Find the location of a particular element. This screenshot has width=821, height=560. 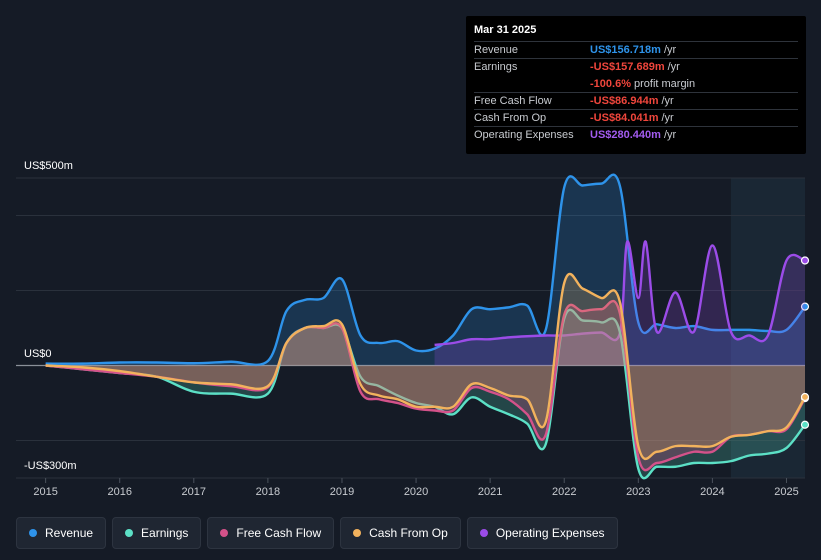

tooltip-row: Operating Expenses US$280.440m/yr is located at coordinates (636, 134).